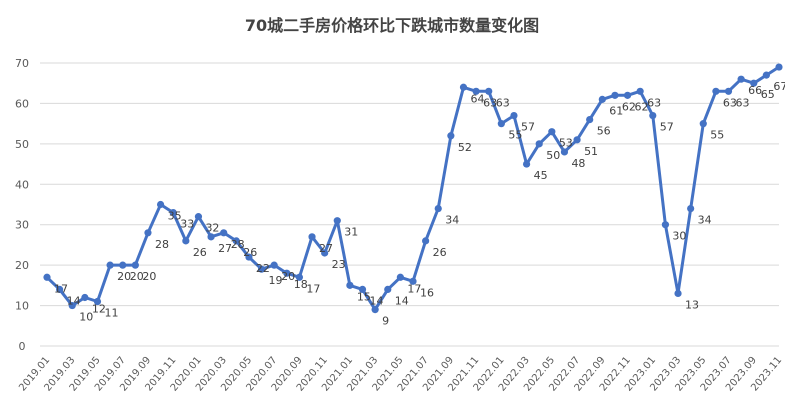 The width and height of the screenshot is (785, 405). What do you see at coordinates (578, 163) in the screenshot?
I see `data-label: 48` at bounding box center [578, 163].